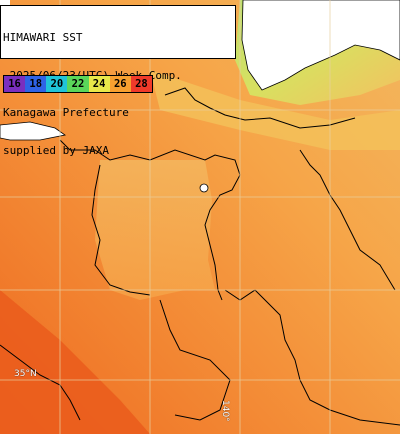 Image resolution: width=400 pixels, height=434 pixels. I want to click on legend-cell-22: 22, so click(78, 84).